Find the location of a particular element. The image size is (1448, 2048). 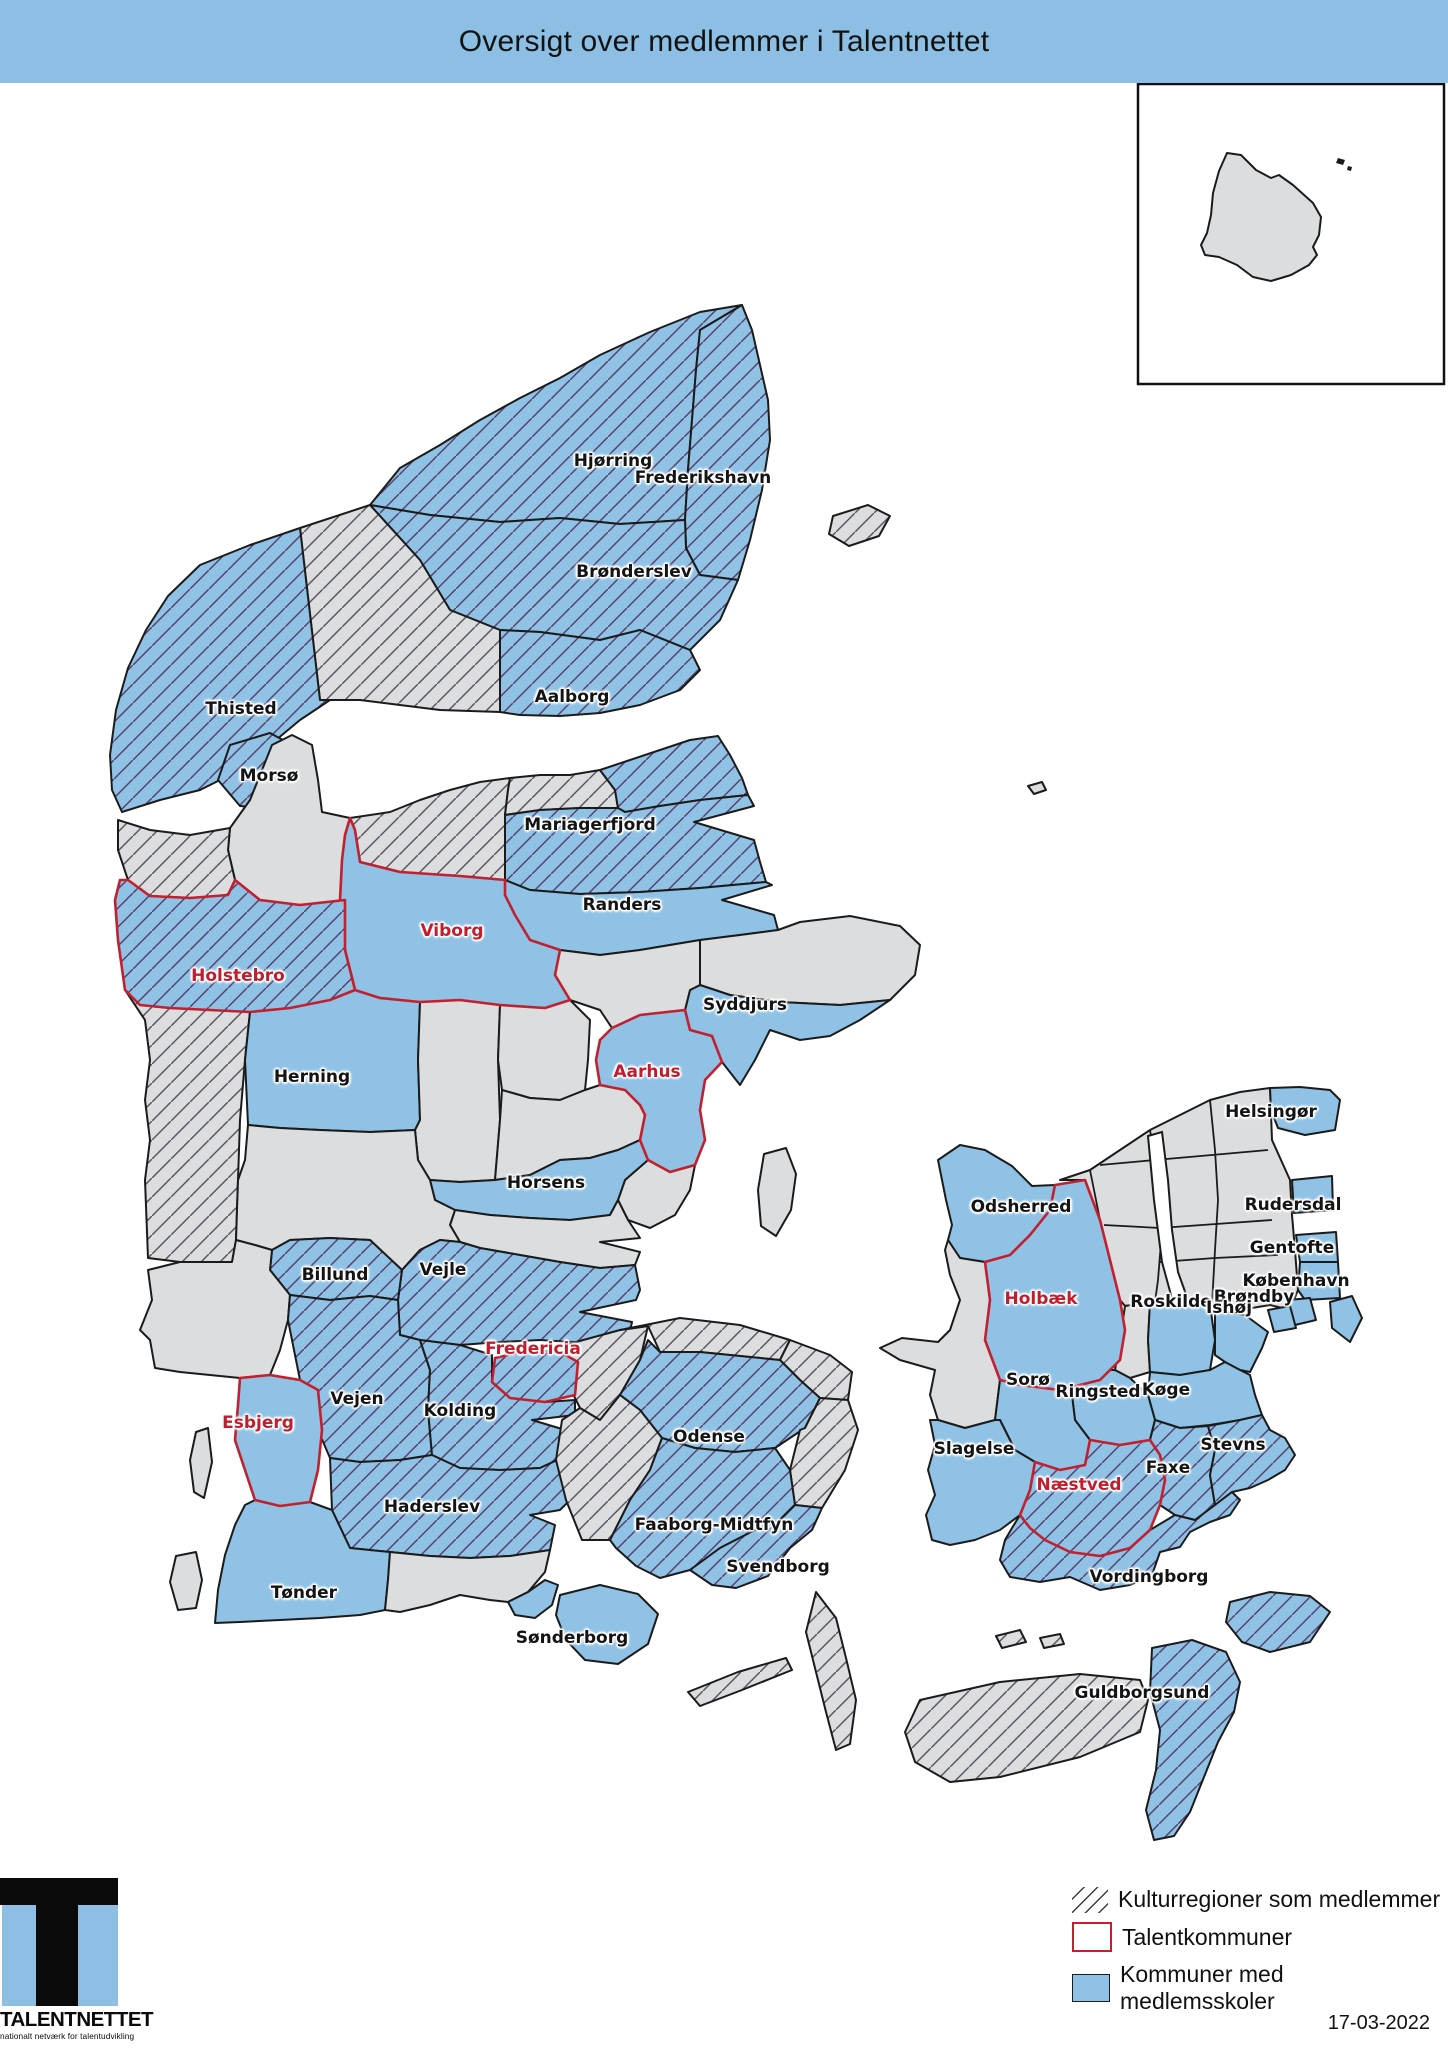

logo-wordmark: TALENTNETTET is located at coordinates (77, 2019).